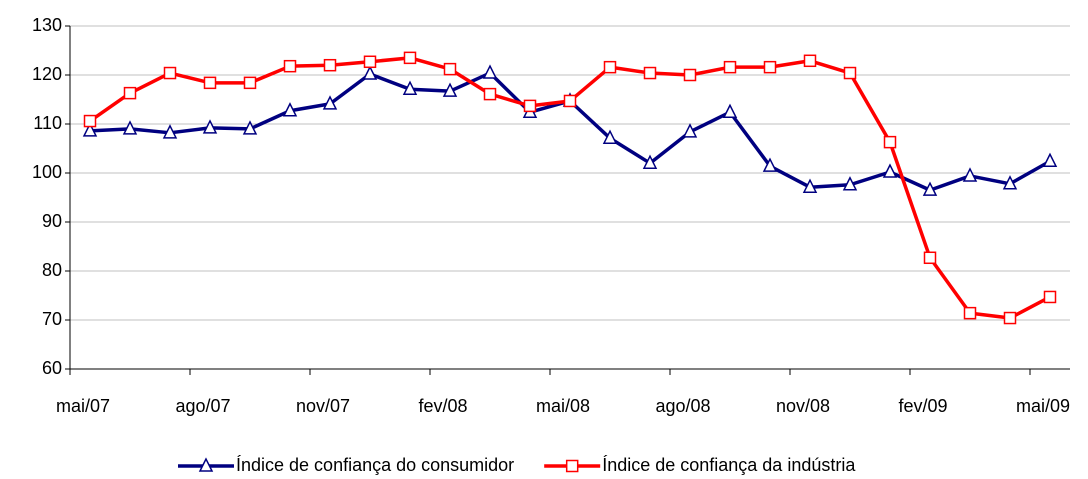 This screenshot has width=1088, height=479. Describe the element at coordinates (442, 406) in the screenshot. I see `x-tick-label: fev/08` at that location.